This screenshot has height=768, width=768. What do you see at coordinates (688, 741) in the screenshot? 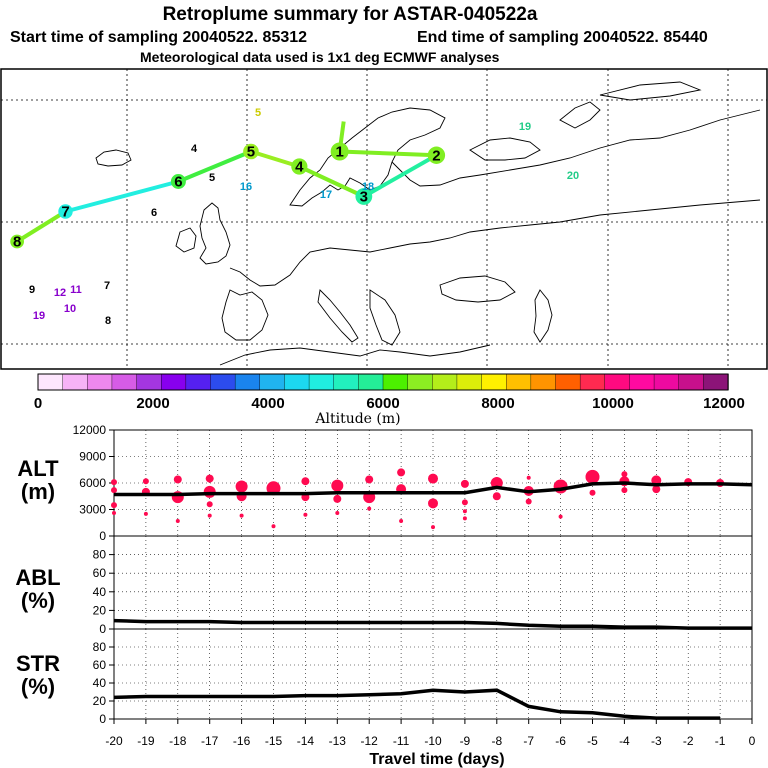
I see `x-tick-label: -2` at bounding box center [688, 741].